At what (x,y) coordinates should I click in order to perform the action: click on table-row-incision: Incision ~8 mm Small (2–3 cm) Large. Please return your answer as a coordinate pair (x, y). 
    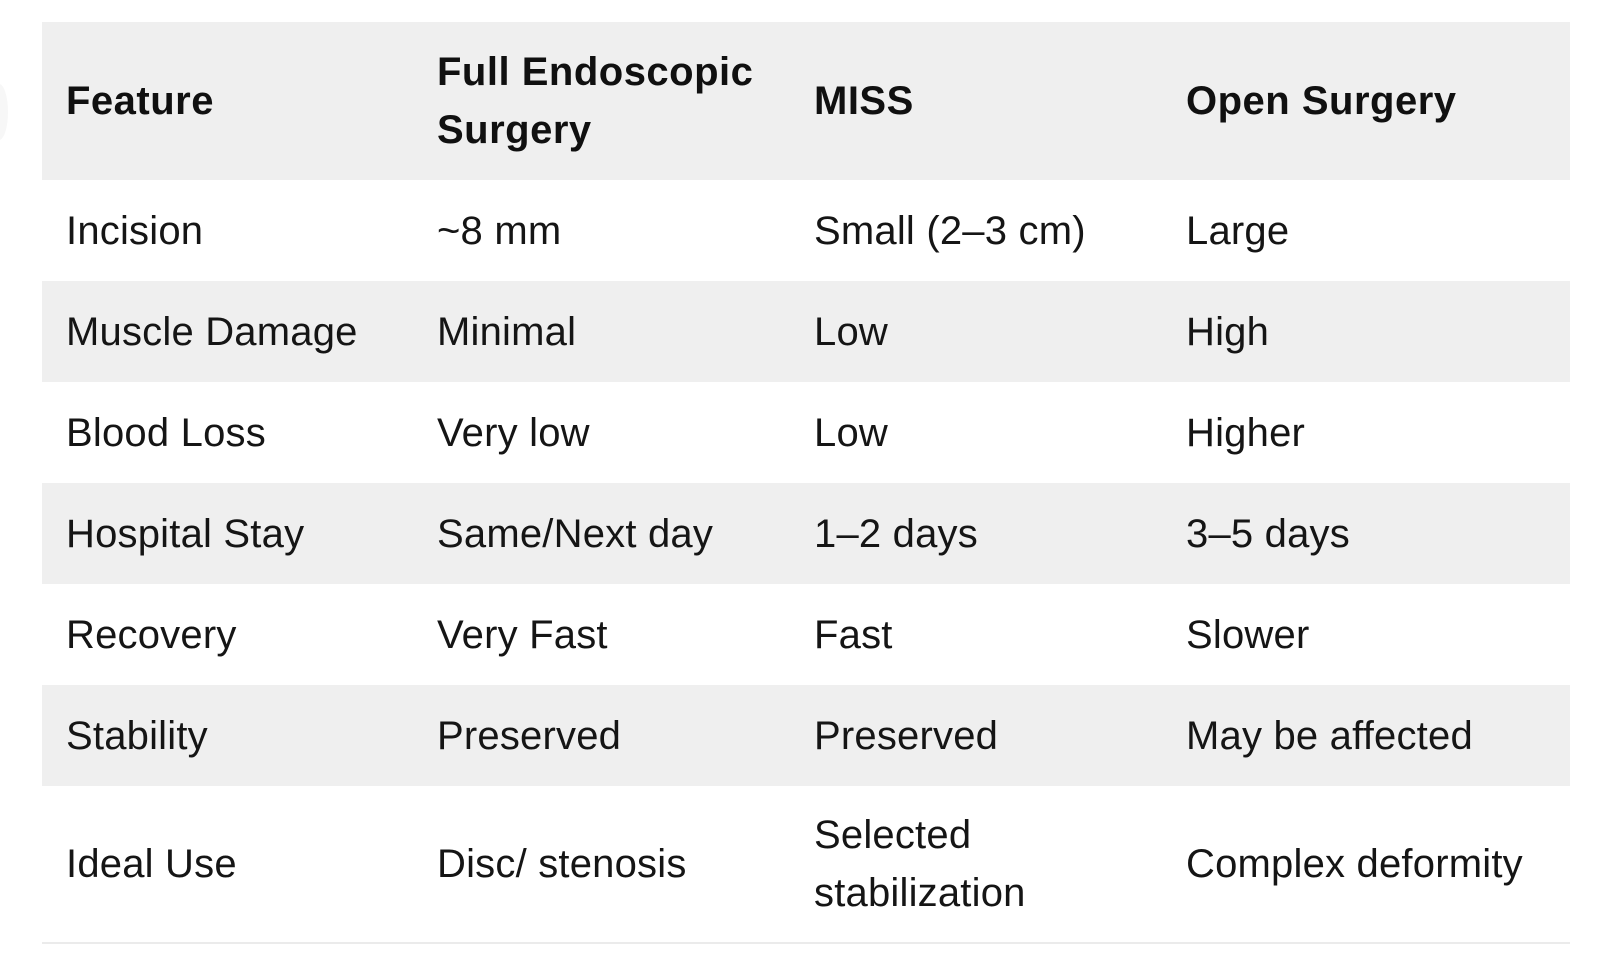
    Looking at the image, I should click on (806, 230).